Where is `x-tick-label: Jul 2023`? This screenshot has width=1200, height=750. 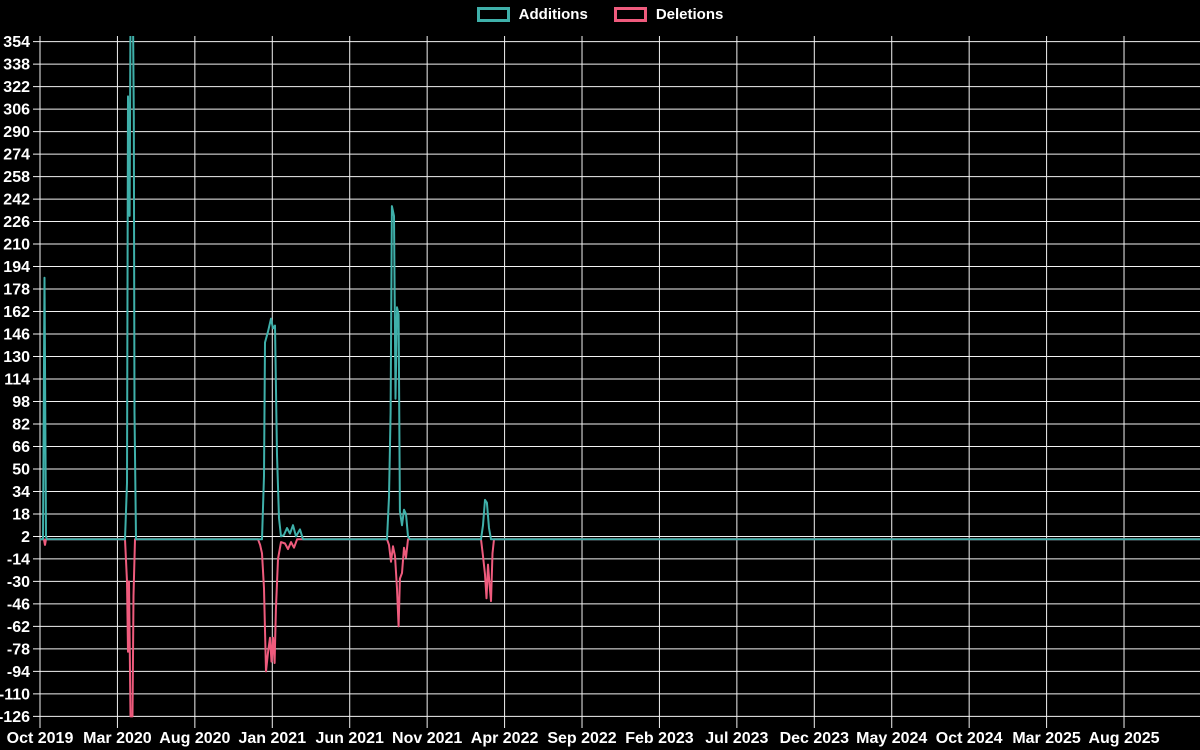
x-tick-label: Jul 2023 is located at coordinates (736, 738).